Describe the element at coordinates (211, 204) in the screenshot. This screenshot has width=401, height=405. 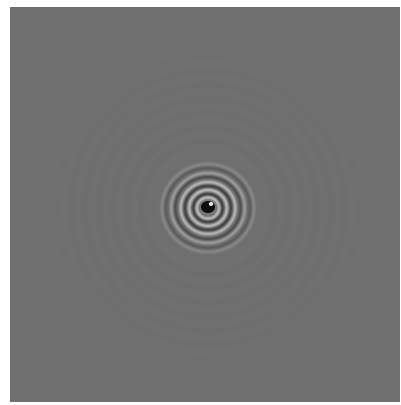
I see `central-bright-spot` at that location.